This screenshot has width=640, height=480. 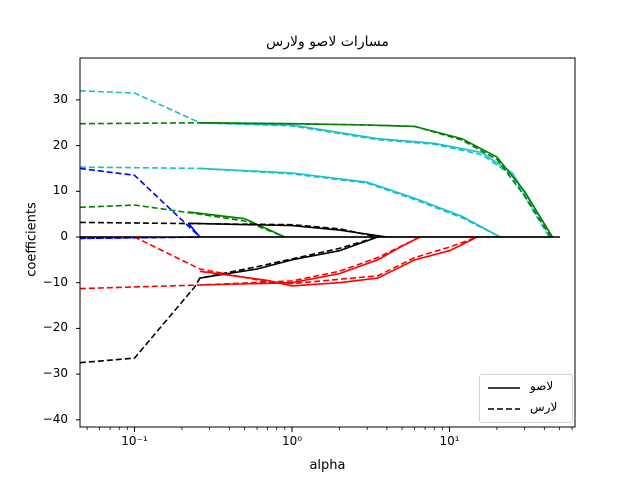 I want to click on legend-entry-lasso: لاصو, so click(x=528, y=388).